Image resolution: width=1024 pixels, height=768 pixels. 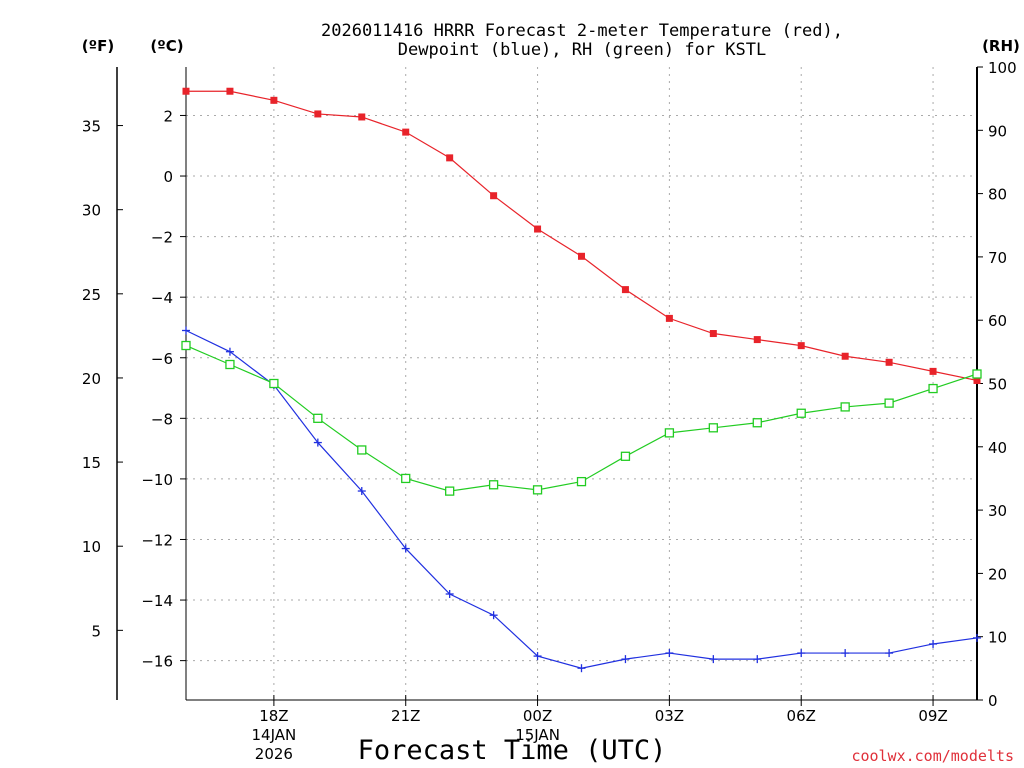 What do you see at coordinates (582, 50) in the screenshot?
I see `chart-title-line2: Dewpoint (blue), RH (green) for KSTL` at bounding box center [582, 50].